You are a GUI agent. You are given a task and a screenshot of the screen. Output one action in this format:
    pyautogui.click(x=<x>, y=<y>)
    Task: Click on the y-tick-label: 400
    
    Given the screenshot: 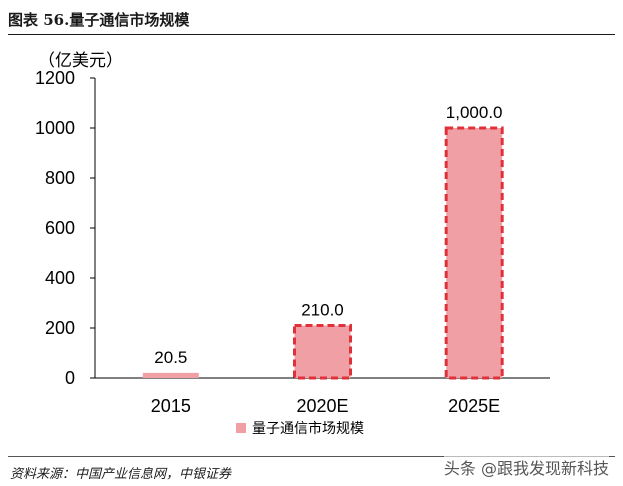 What is the action you would take?
    pyautogui.click(x=60, y=278)
    